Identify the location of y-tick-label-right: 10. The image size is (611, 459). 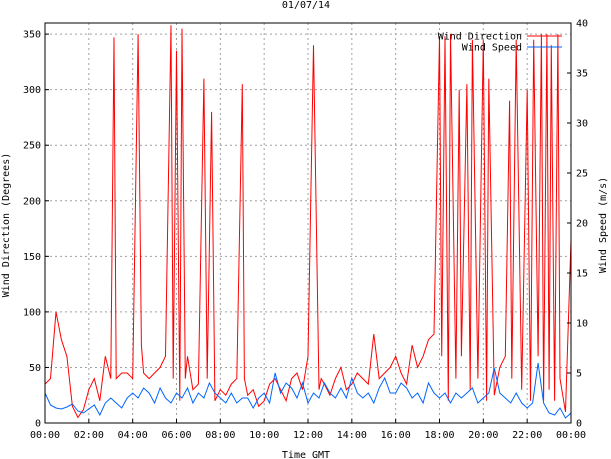
(582, 324).